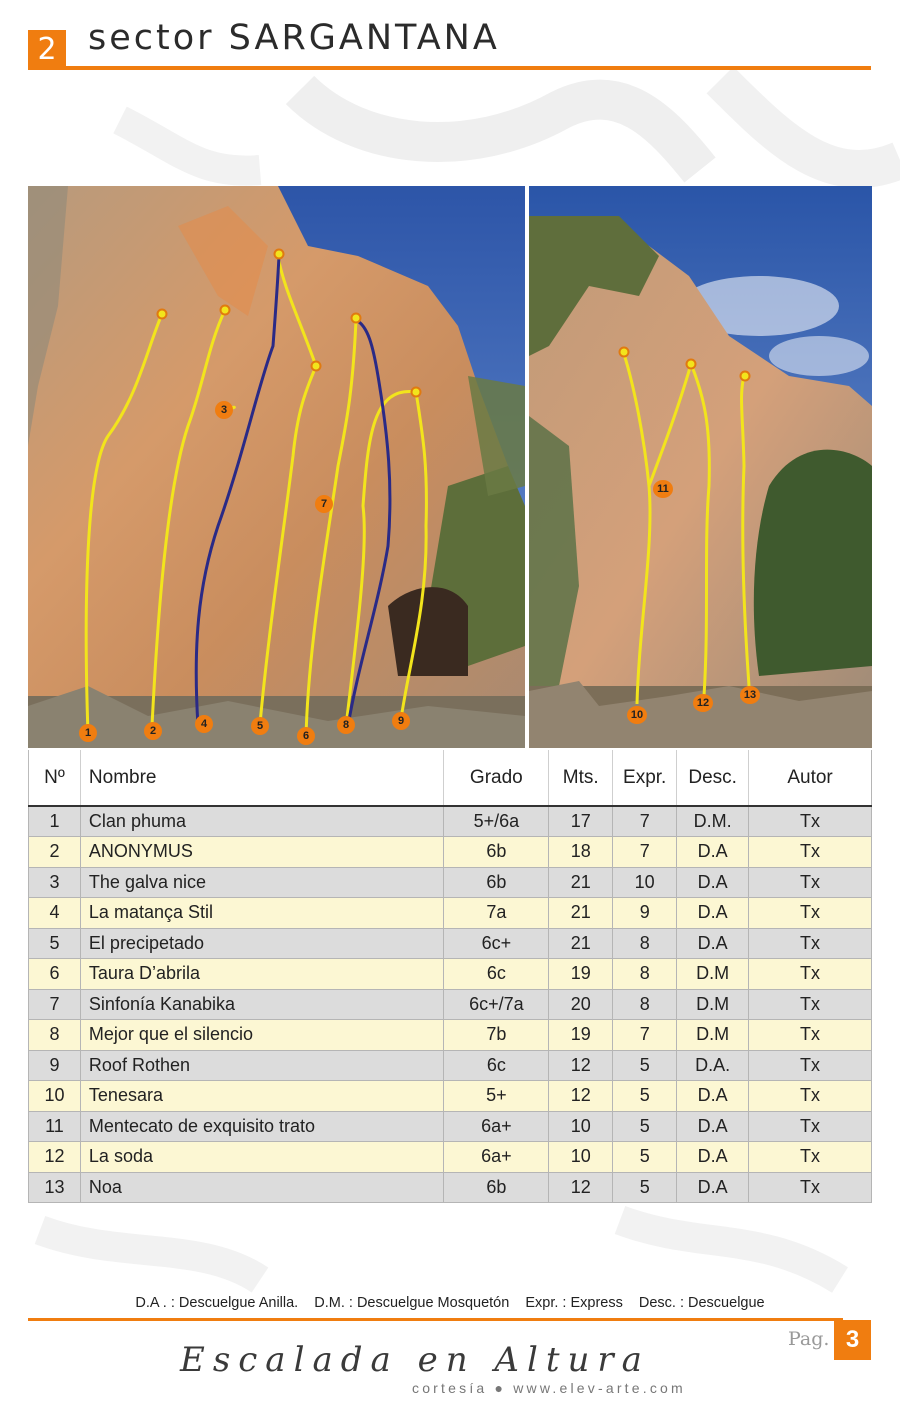 The image size is (900, 1410). Describe the element at coordinates (496, 943) in the screenshot. I see `cell-grade: 6c+` at that location.